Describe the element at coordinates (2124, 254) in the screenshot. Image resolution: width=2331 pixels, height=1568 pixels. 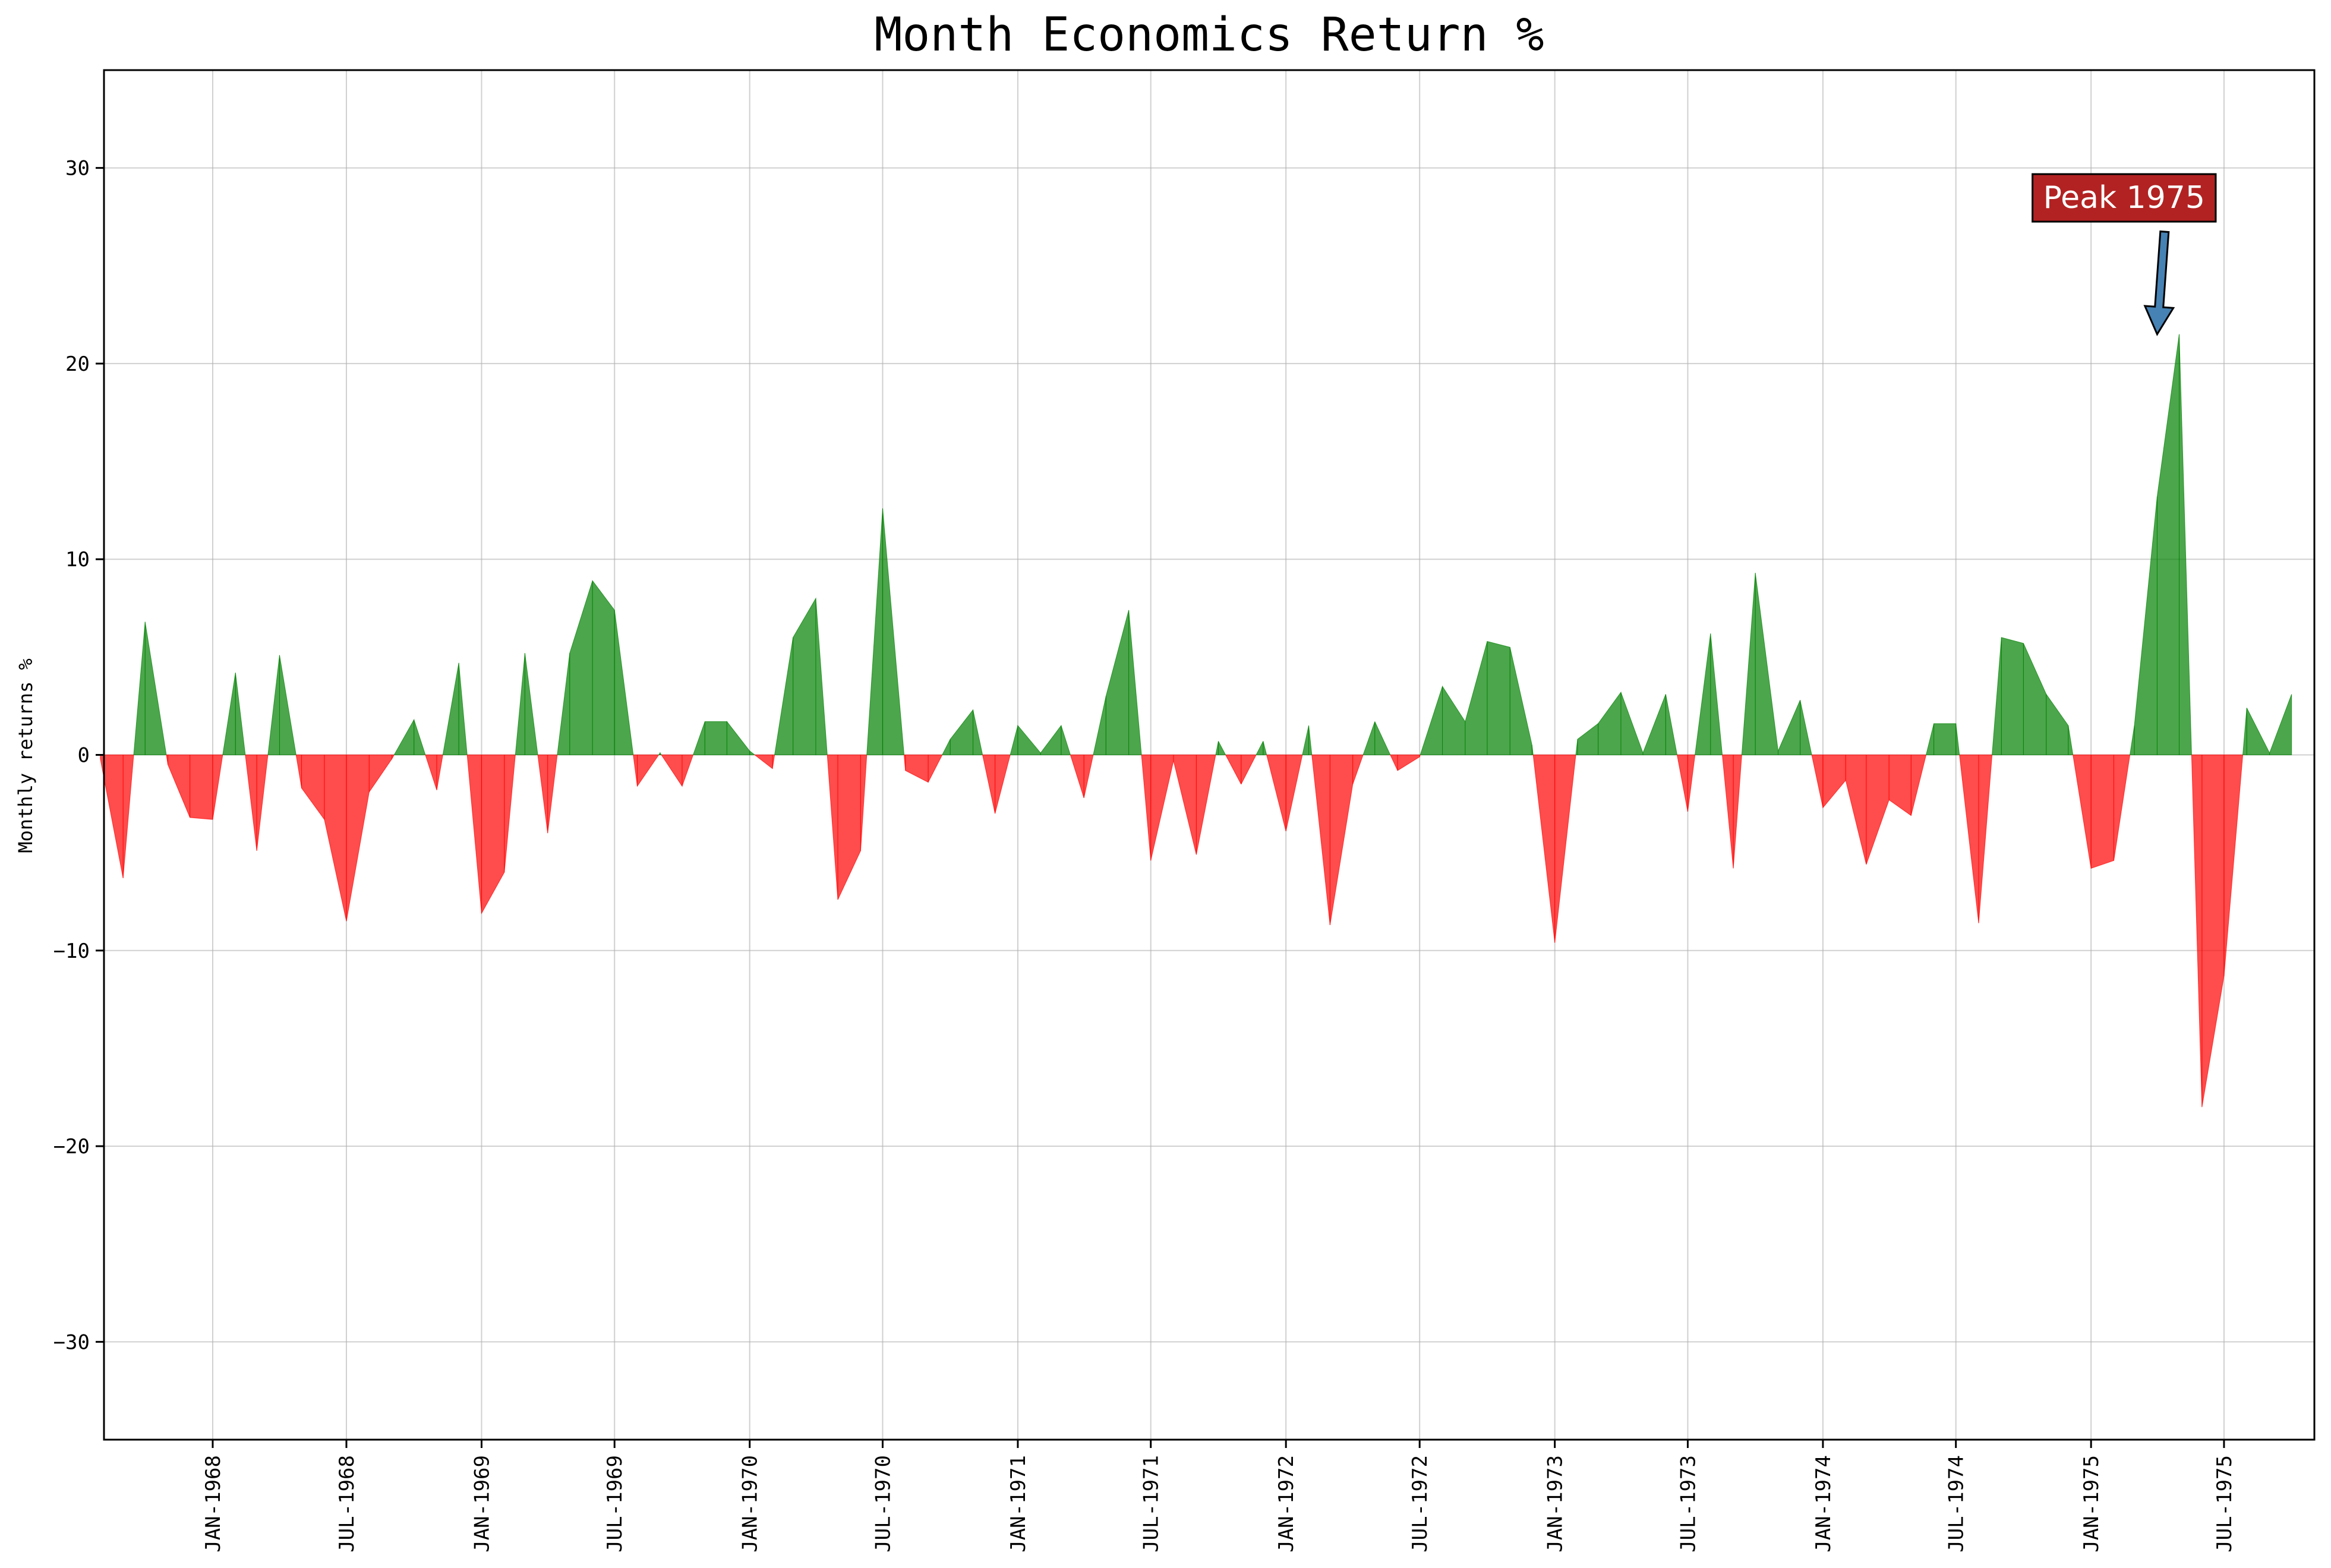
I see `annotation-layer: Peak 1975` at that location.